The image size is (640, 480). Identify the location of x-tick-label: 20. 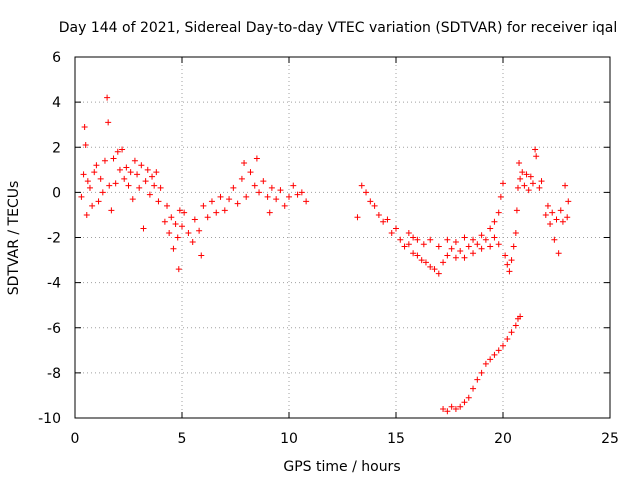
(503, 439).